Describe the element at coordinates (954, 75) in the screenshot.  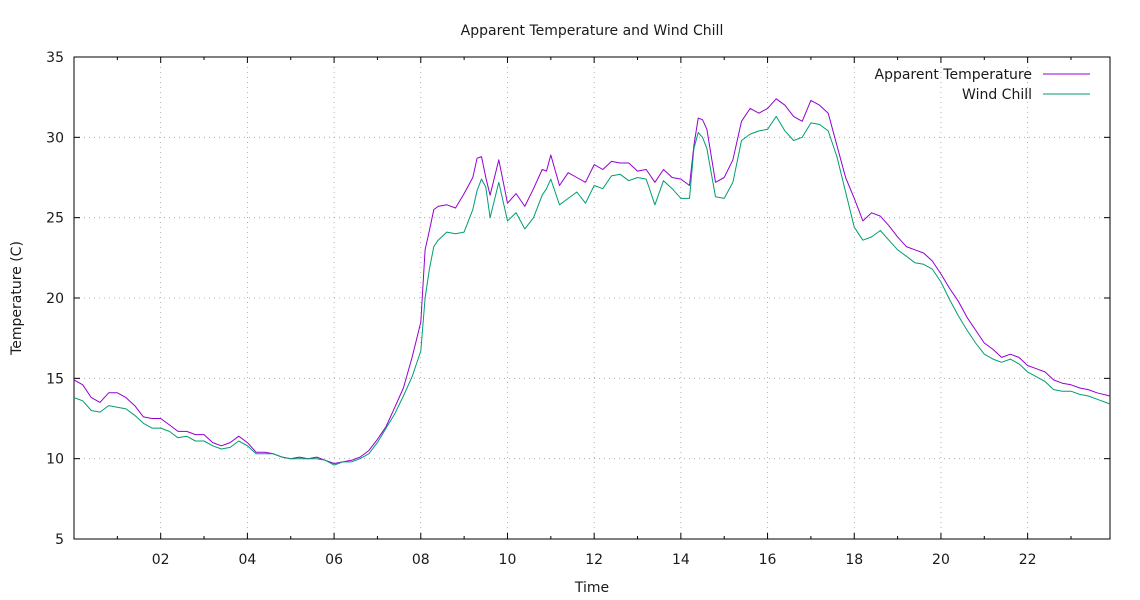
I see `legend-label-apparent-temperature: Apparent Temperature` at that location.